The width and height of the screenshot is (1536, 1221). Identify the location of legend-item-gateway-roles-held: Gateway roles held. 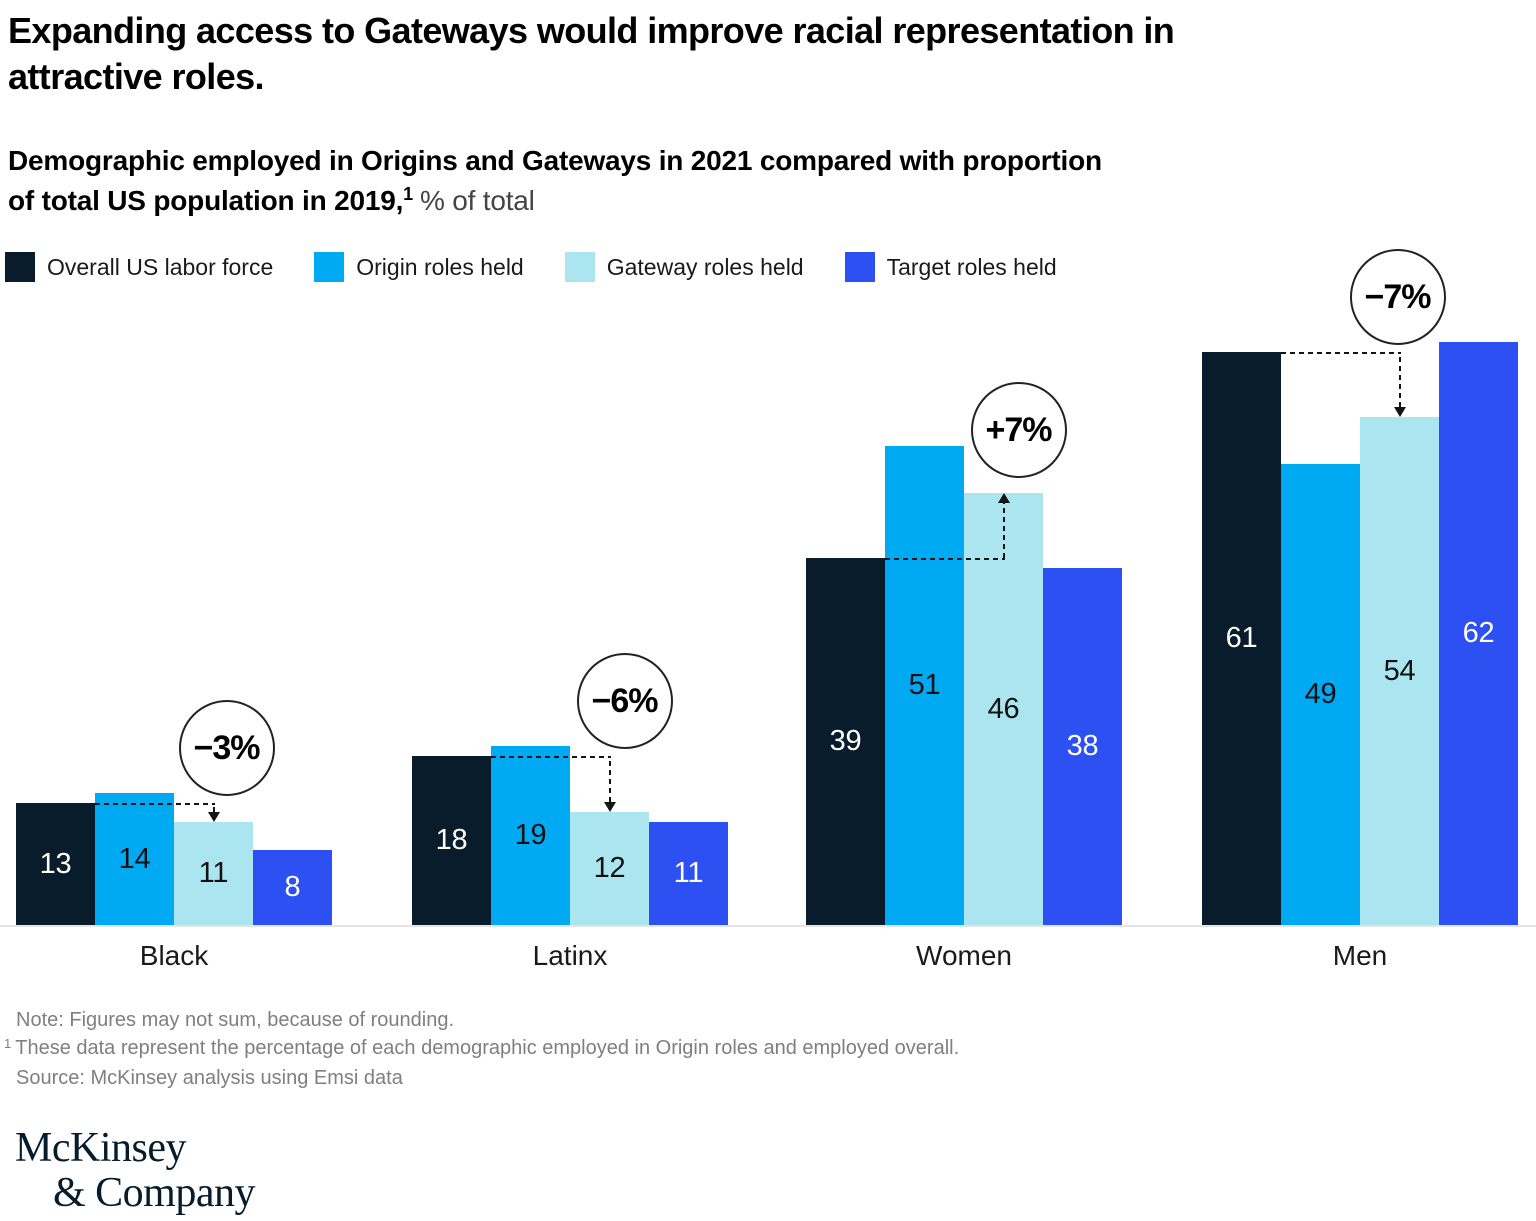
(684, 267).